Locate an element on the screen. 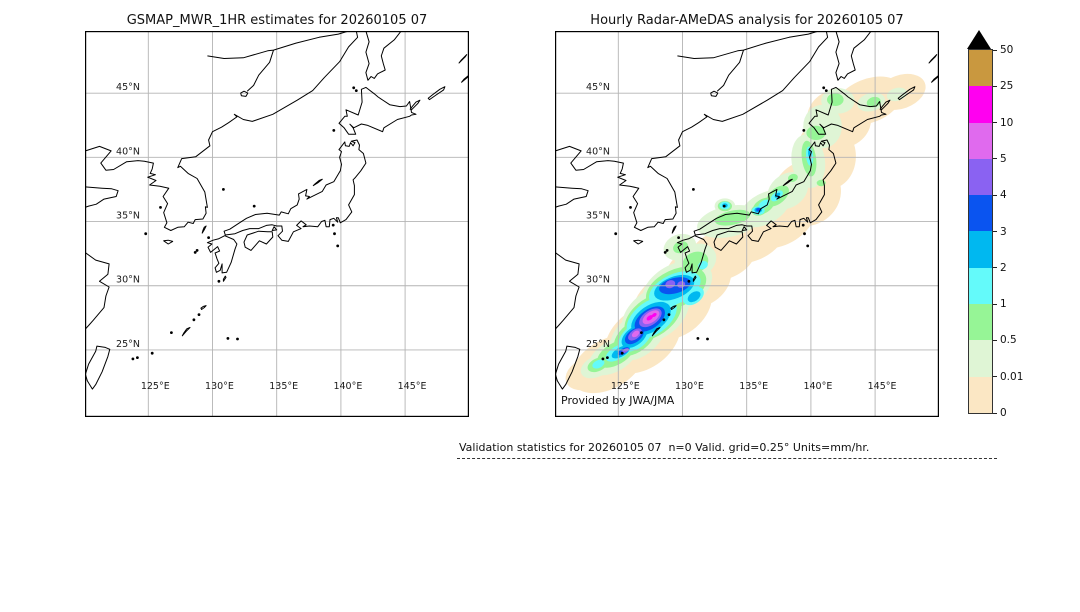 This screenshot has width=1080, height=612. colorbar-tick-label: 10 is located at coordinates (1007, 122).